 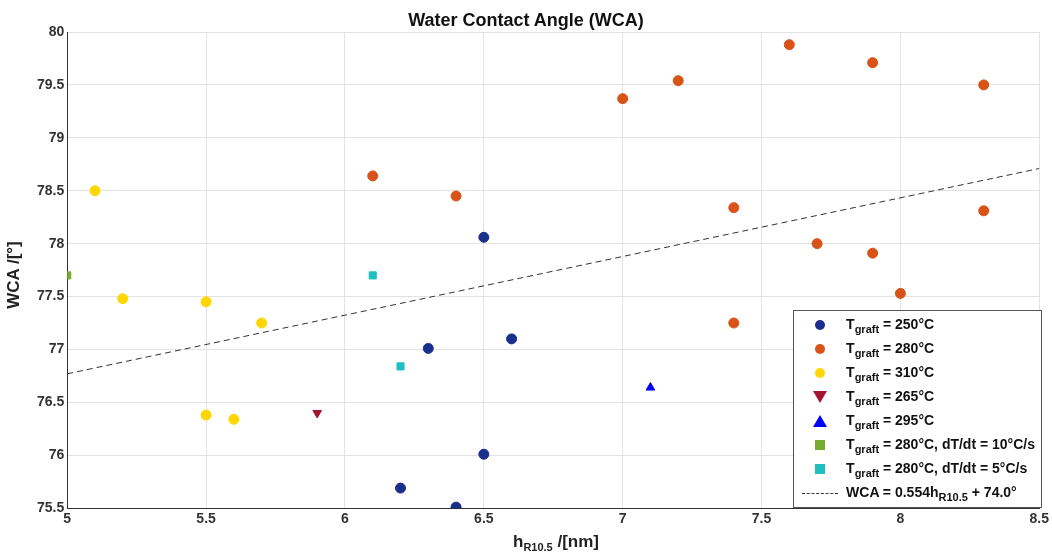 I want to click on legend-label: T$_{graft}$ = 295°C, so click(x=890, y=421).